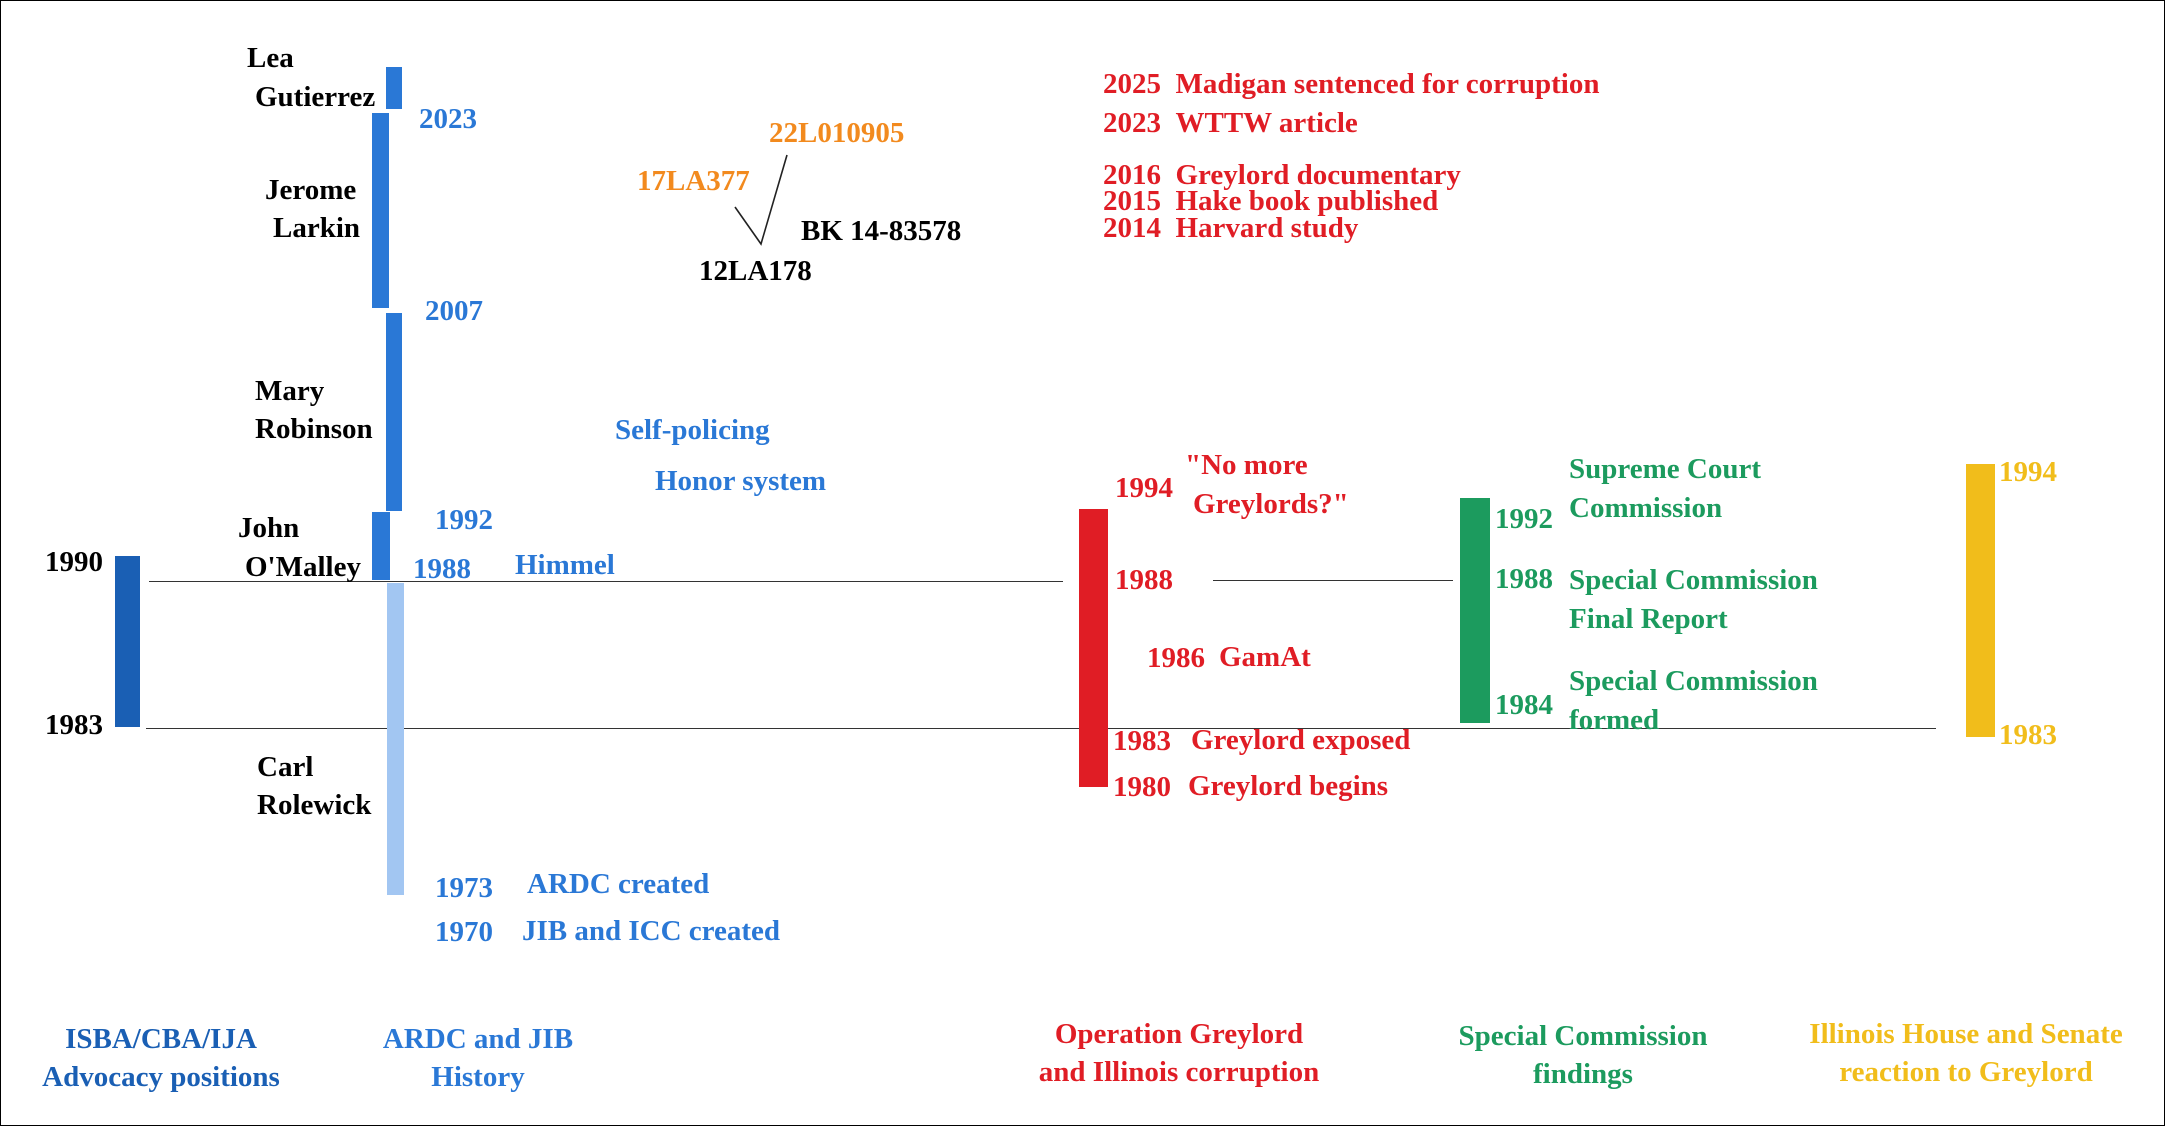  What do you see at coordinates (837, 133) in the screenshot?
I see `case-22l010905: 22L010905` at bounding box center [837, 133].